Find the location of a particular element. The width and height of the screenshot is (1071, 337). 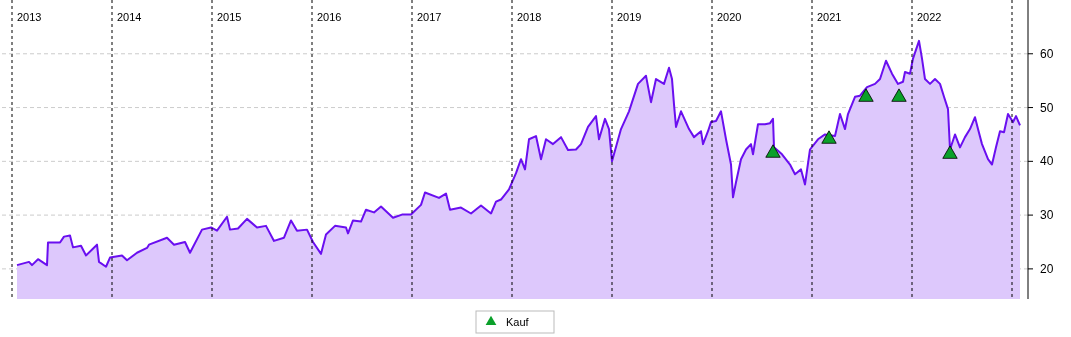

ref-line-label: 2021 is located at coordinates (829, 17).